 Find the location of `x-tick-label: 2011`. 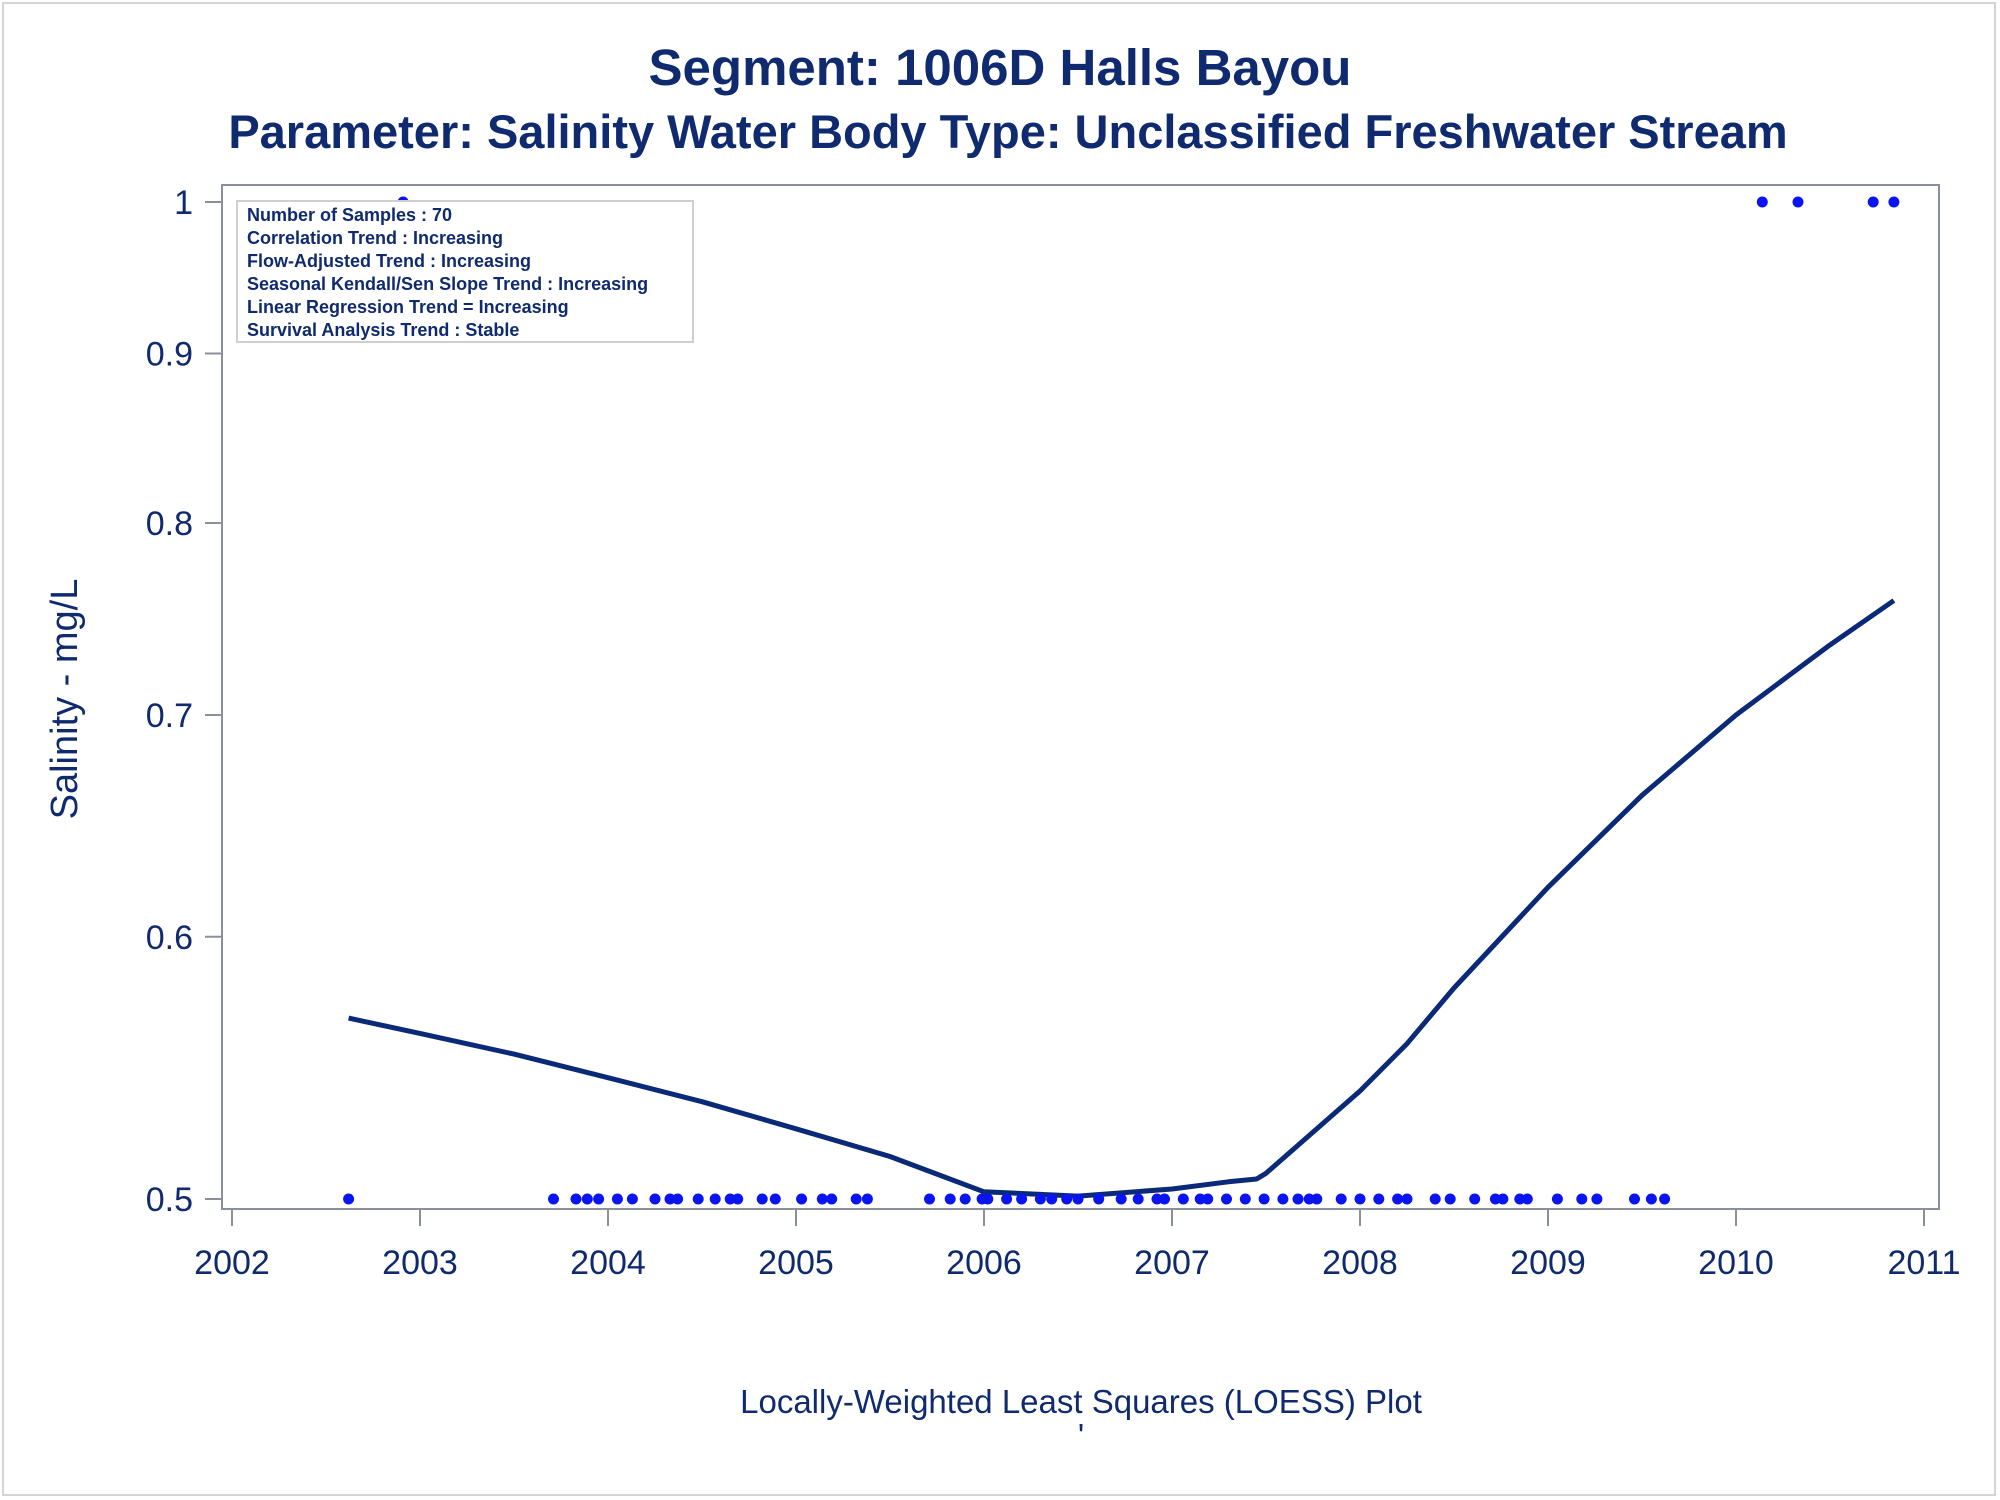

x-tick-label: 2011 is located at coordinates (1923, 1263).